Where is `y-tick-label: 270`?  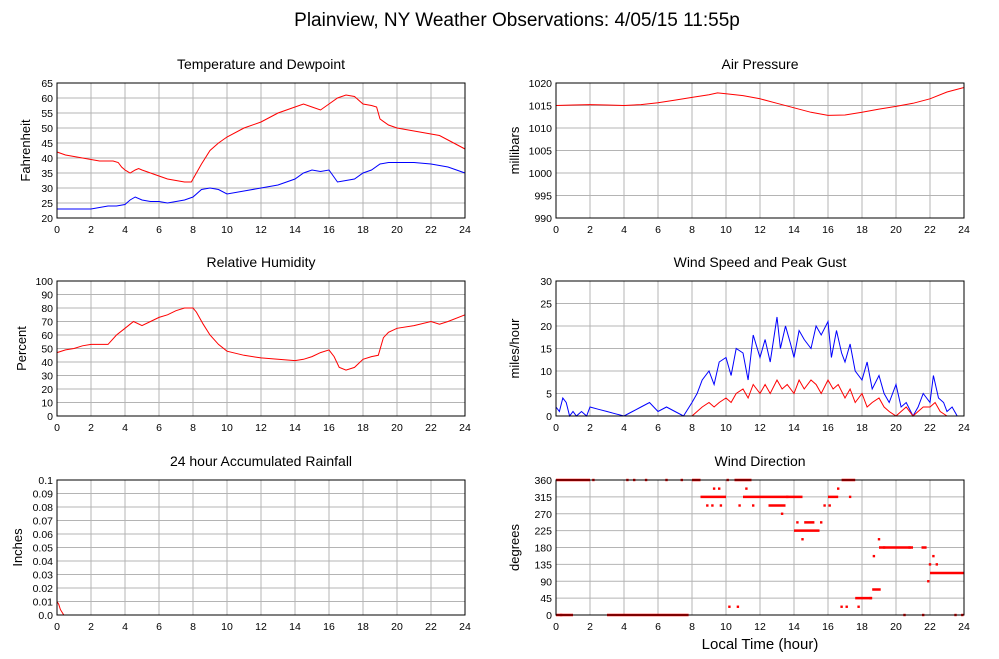 y-tick-label: 270 is located at coordinates (543, 515).